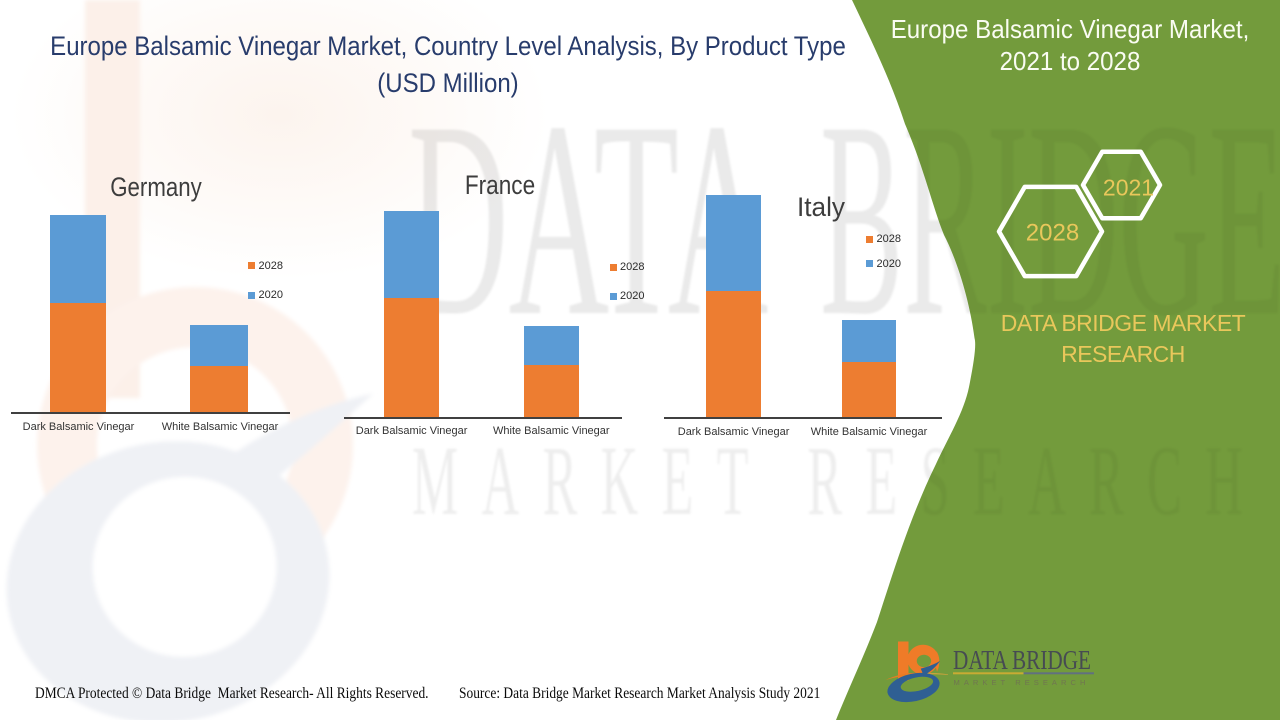 This screenshot has height=720, width=1280. What do you see at coordinates (1052, 233) in the screenshot?
I see `svg-text: 2028` at bounding box center [1052, 233].